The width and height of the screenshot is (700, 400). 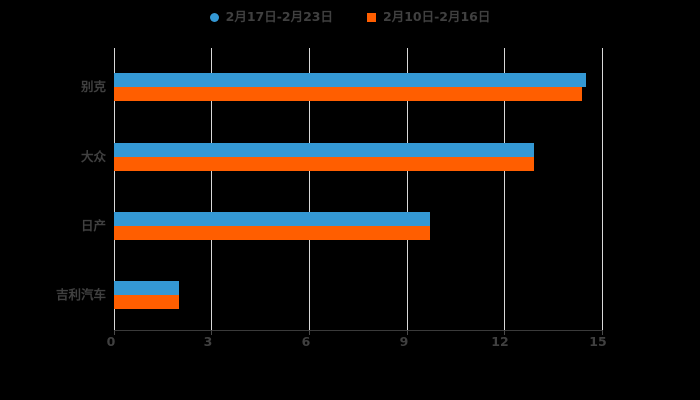 What do you see at coordinates (404, 341) in the screenshot?
I see `x-axis-tick-label-3: 9` at bounding box center [404, 341].